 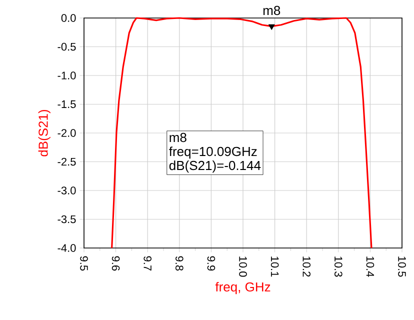 What do you see at coordinates (44, 133) in the screenshot?
I see `y-axis-title: dB(S21)` at bounding box center [44, 133].